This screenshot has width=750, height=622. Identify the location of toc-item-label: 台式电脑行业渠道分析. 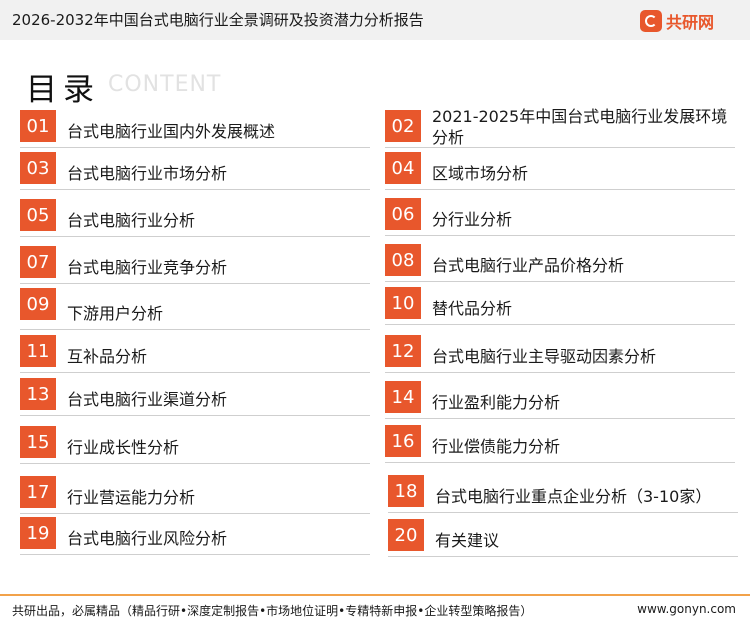
(147, 399).